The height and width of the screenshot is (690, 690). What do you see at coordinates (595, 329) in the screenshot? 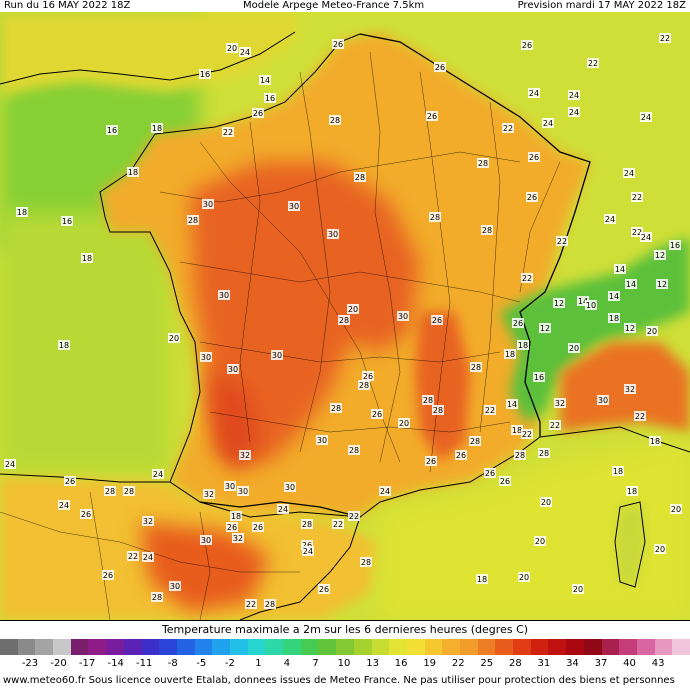
I see `alps-cool-area` at bounding box center [595, 329].